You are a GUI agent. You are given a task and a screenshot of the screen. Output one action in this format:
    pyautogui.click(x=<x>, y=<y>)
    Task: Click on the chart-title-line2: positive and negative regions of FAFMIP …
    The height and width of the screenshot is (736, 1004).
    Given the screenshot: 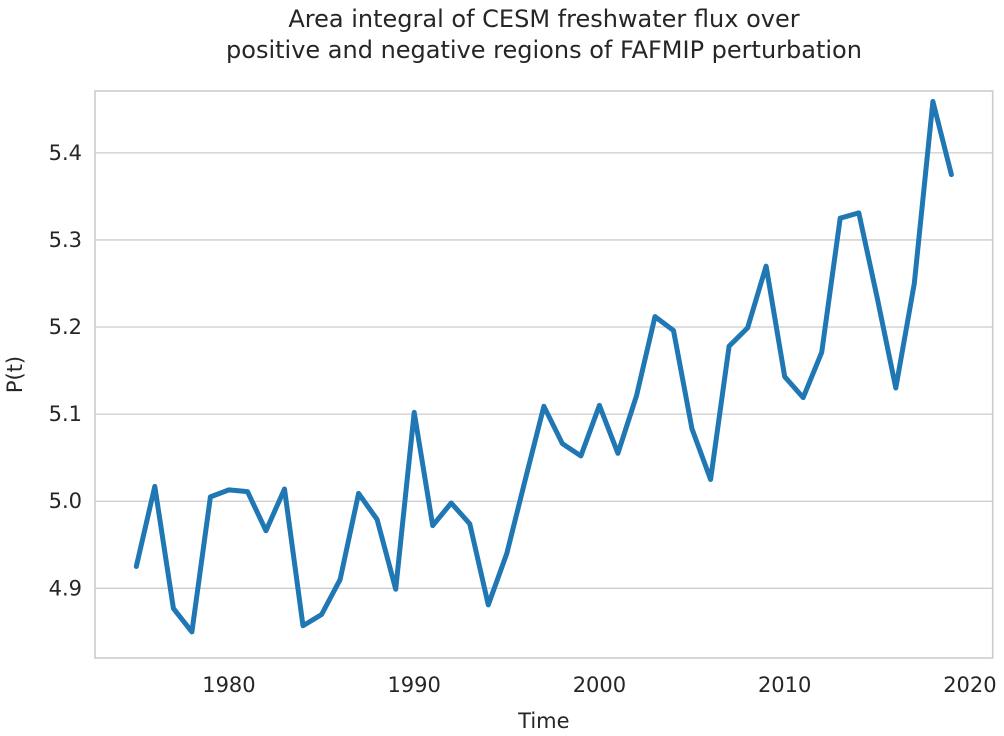 What is the action you would take?
    pyautogui.click(x=544, y=50)
    